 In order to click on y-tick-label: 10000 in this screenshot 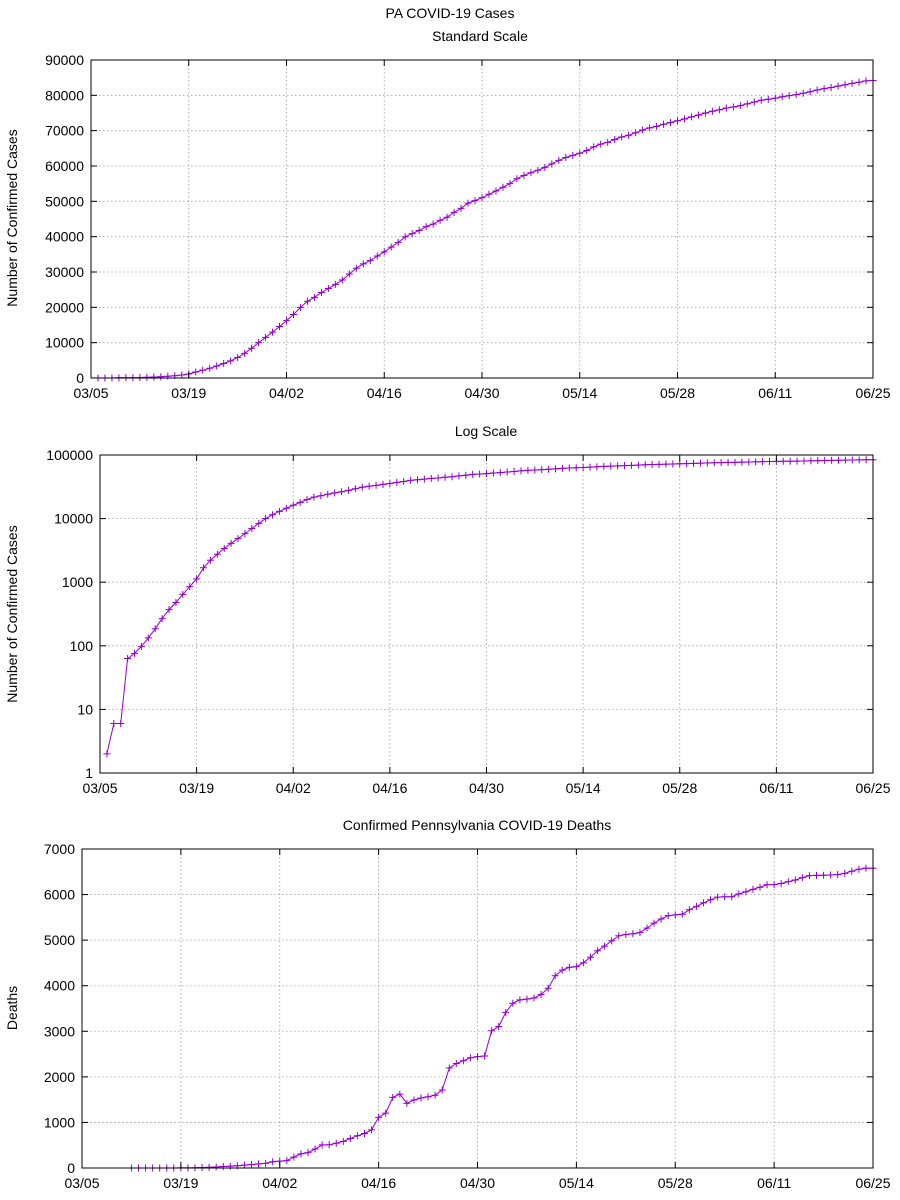, I will do `click(64, 343)`.